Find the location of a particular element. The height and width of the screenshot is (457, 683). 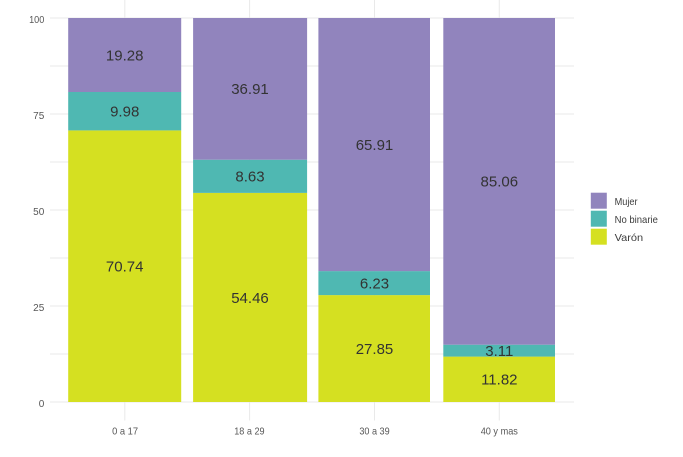

svg-text: 85.06 is located at coordinates (500, 182).